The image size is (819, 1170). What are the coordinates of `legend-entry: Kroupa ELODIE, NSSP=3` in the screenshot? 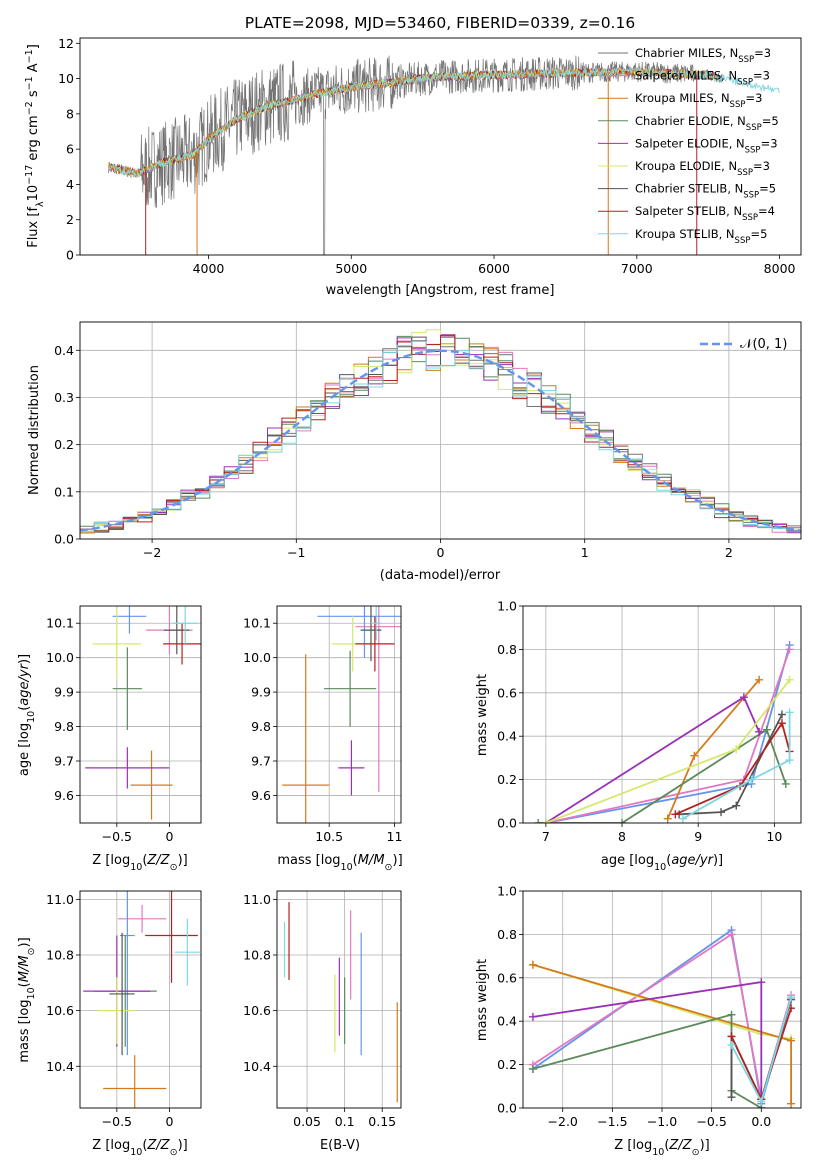 It's located at (702, 168).